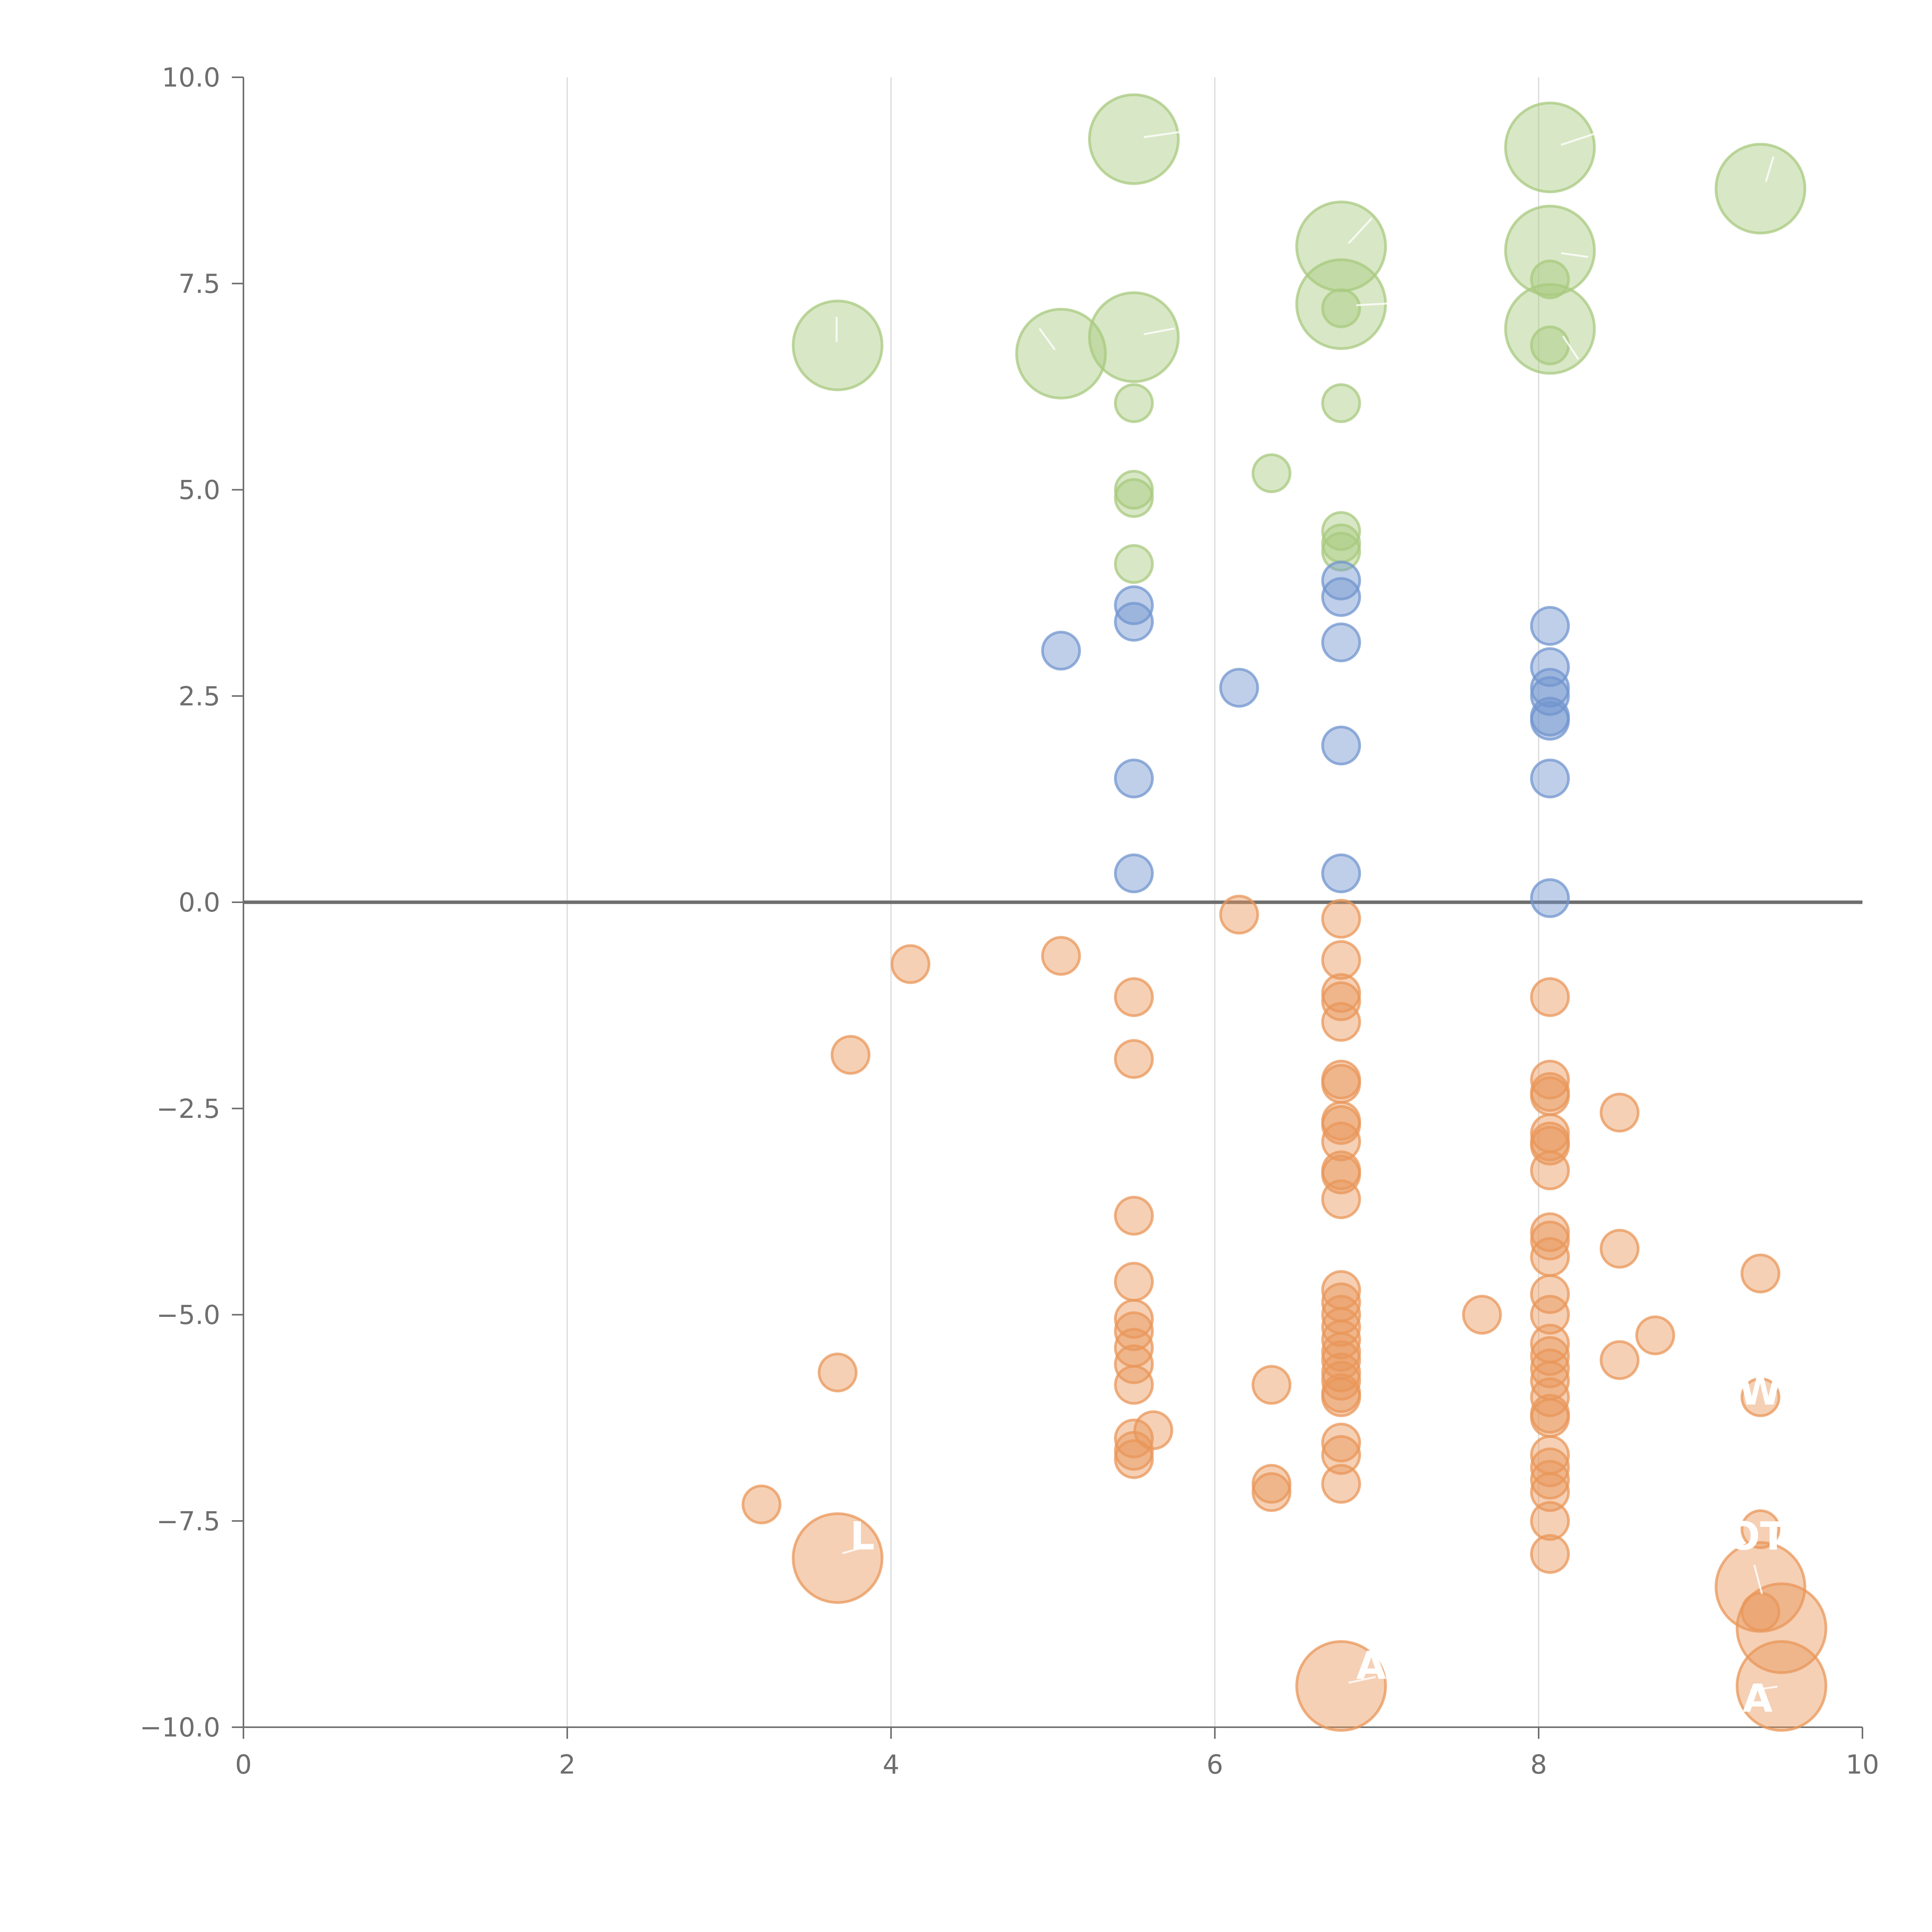 The height and width of the screenshot is (1932, 1932). Describe the element at coordinates (863, 1537) in the screenshot. I see `bubble-label: L` at that location.